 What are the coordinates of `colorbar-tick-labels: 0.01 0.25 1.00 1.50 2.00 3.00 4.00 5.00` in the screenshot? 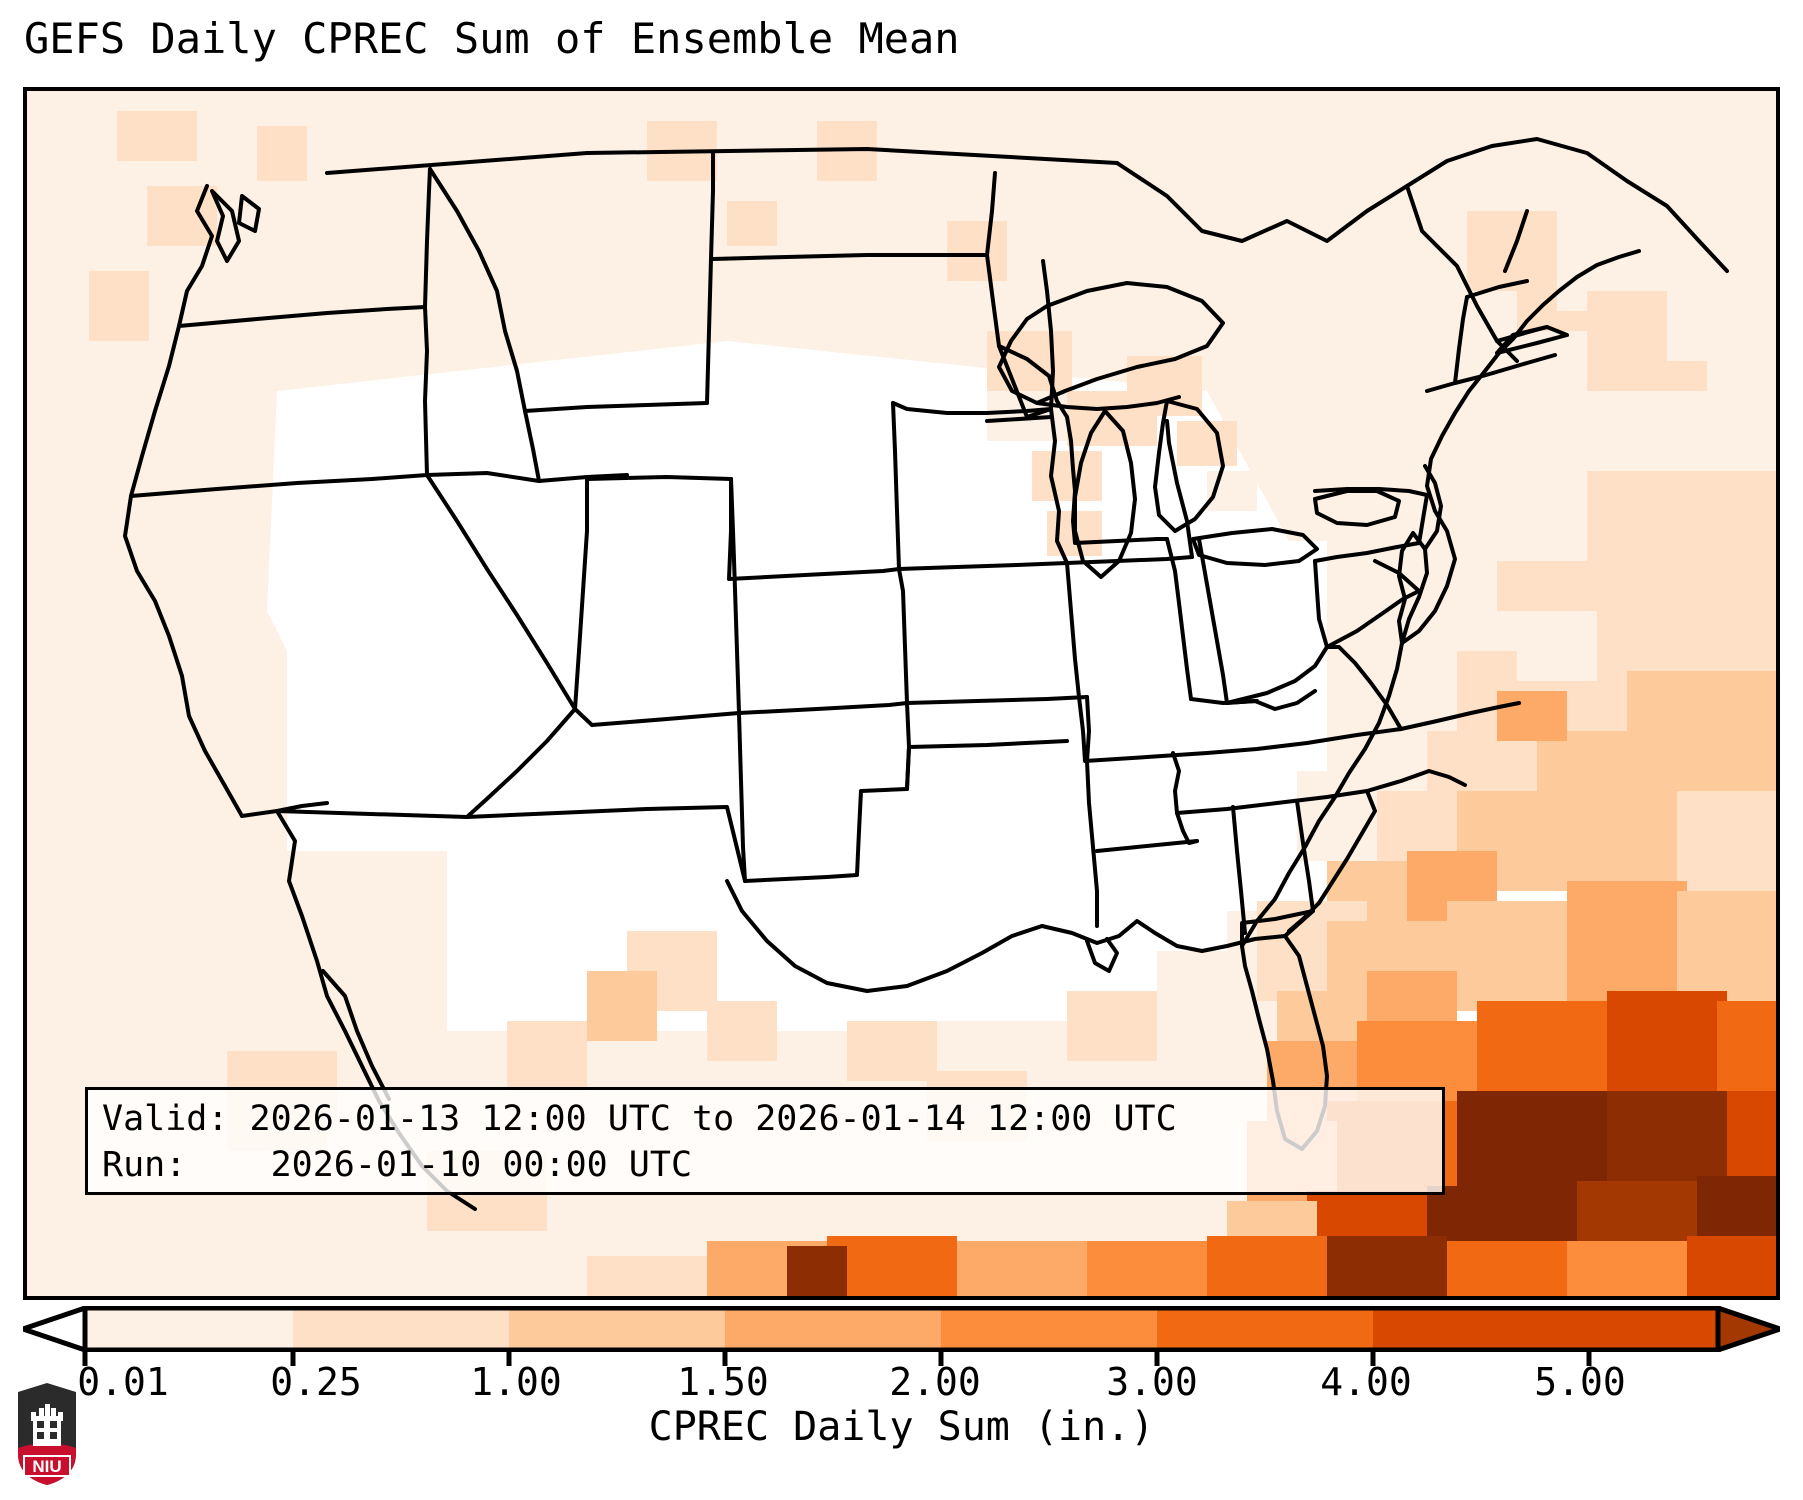 It's located at (901, 1376).